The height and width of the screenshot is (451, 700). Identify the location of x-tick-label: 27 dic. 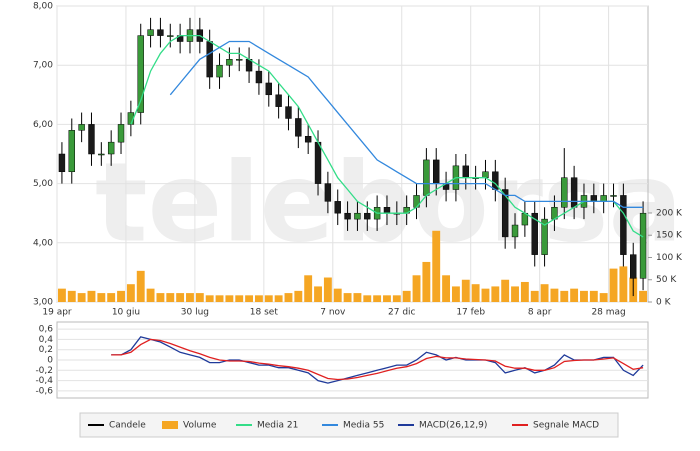
(402, 313).